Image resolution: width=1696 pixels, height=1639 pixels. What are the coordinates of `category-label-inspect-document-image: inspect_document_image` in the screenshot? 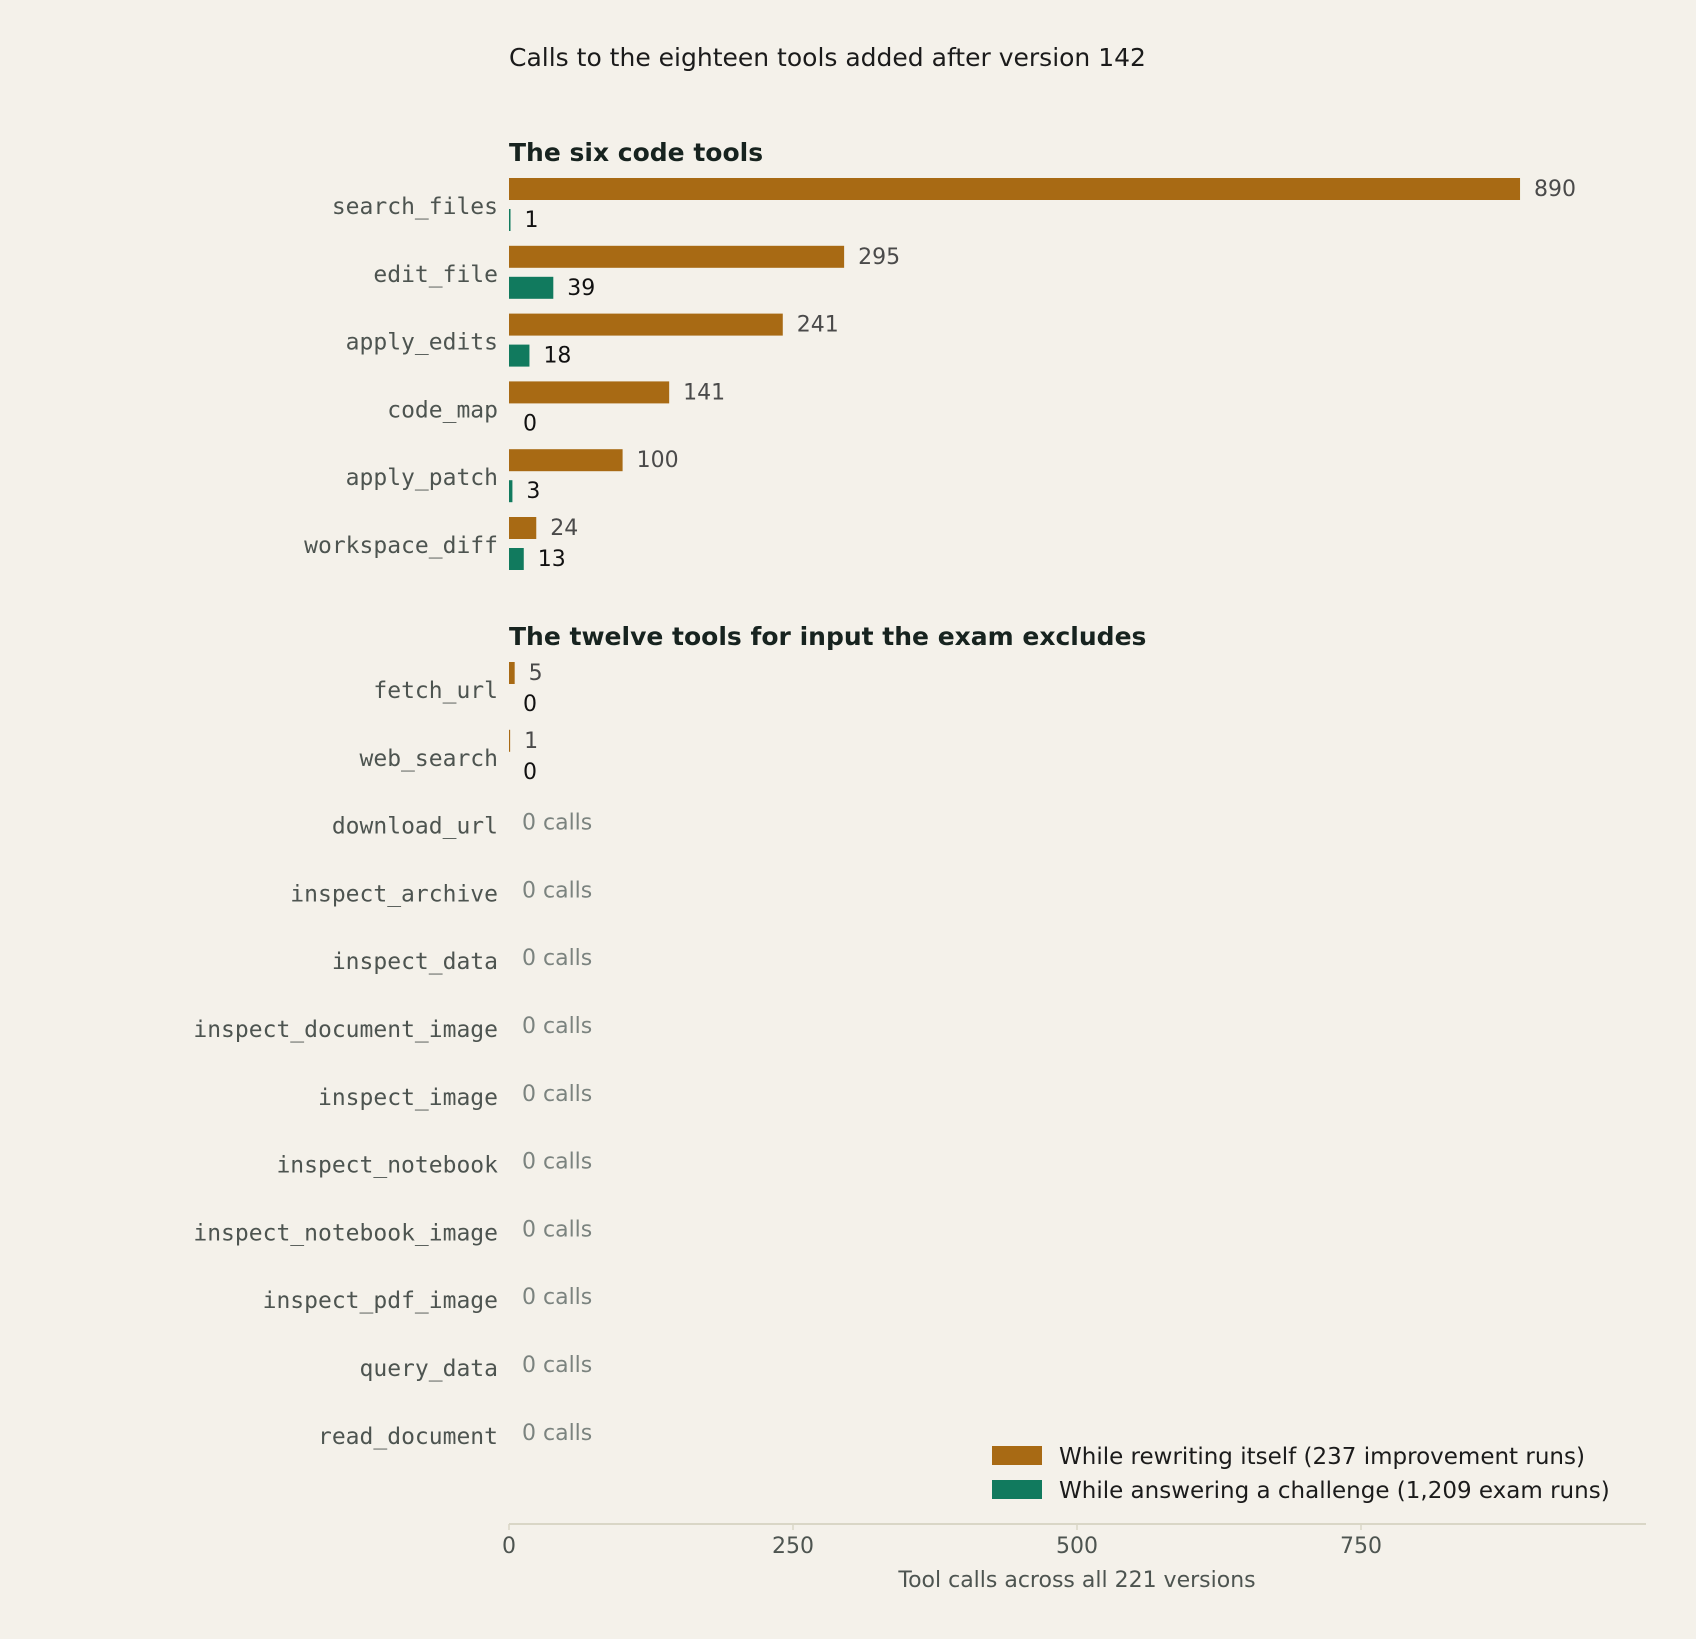 It's located at (345, 1030).